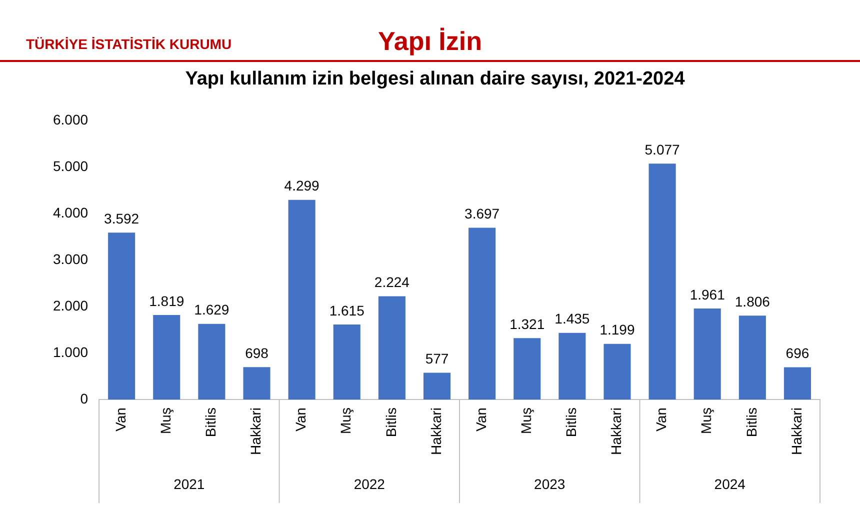  I want to click on y-tick-label: 4.000, so click(70, 212).